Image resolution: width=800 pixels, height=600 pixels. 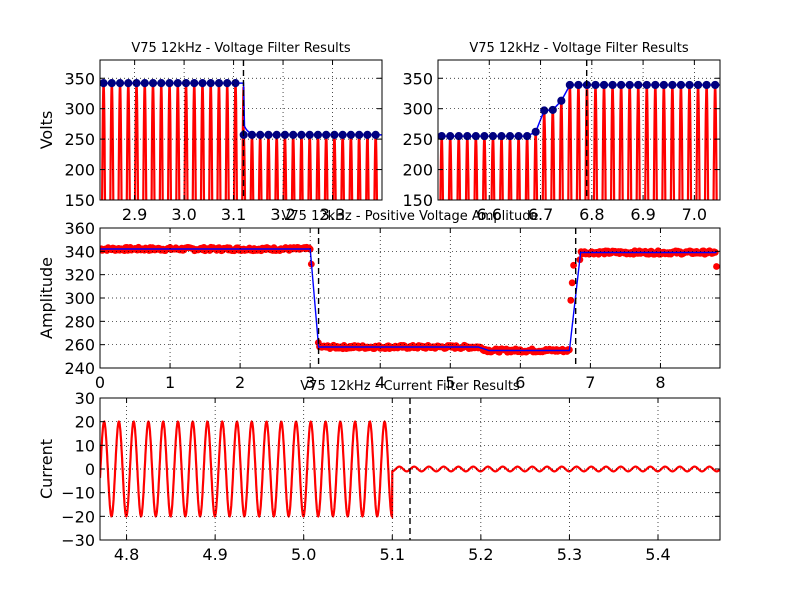 I want to click on y-tick-label: 20, so click(x=85, y=422).